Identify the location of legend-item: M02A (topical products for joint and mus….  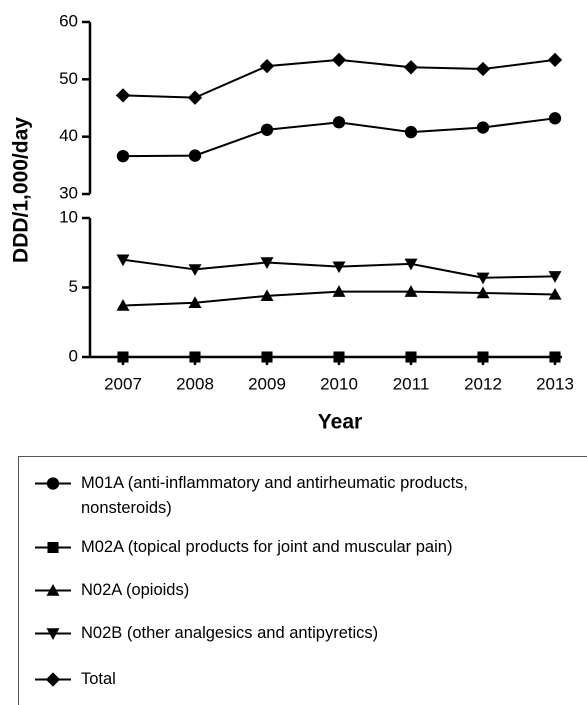
(303, 547).